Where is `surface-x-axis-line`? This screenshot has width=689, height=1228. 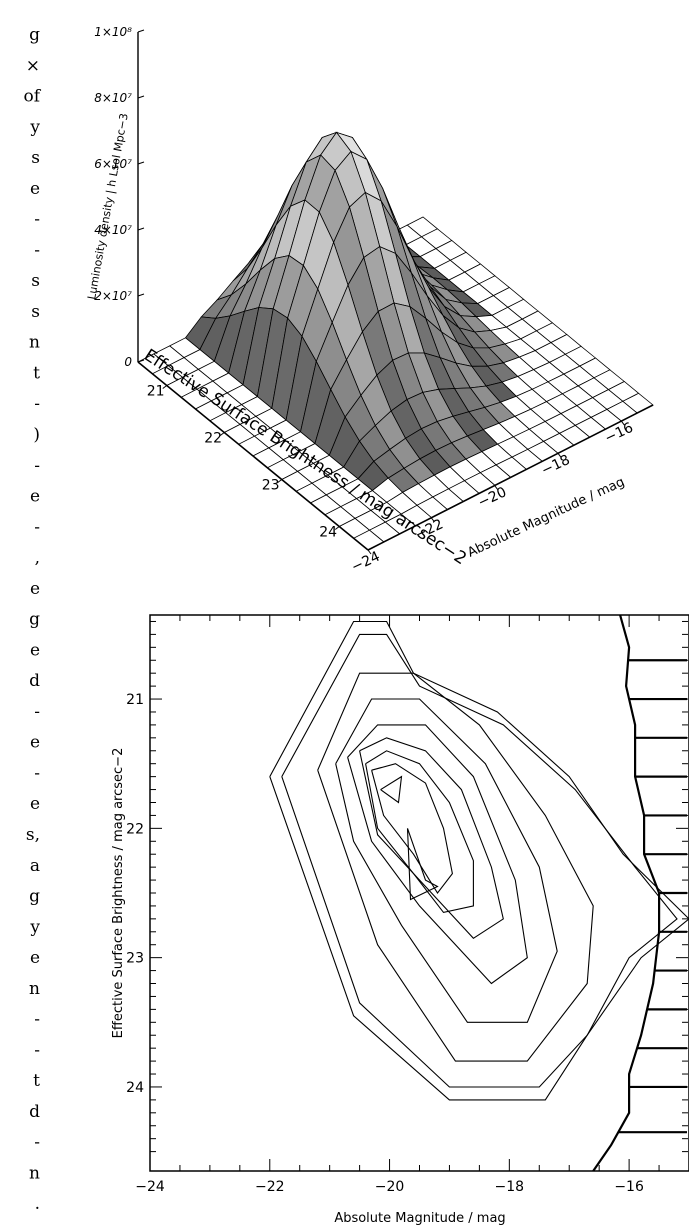
surface-x-axis-line is located at coordinates (510, 477).